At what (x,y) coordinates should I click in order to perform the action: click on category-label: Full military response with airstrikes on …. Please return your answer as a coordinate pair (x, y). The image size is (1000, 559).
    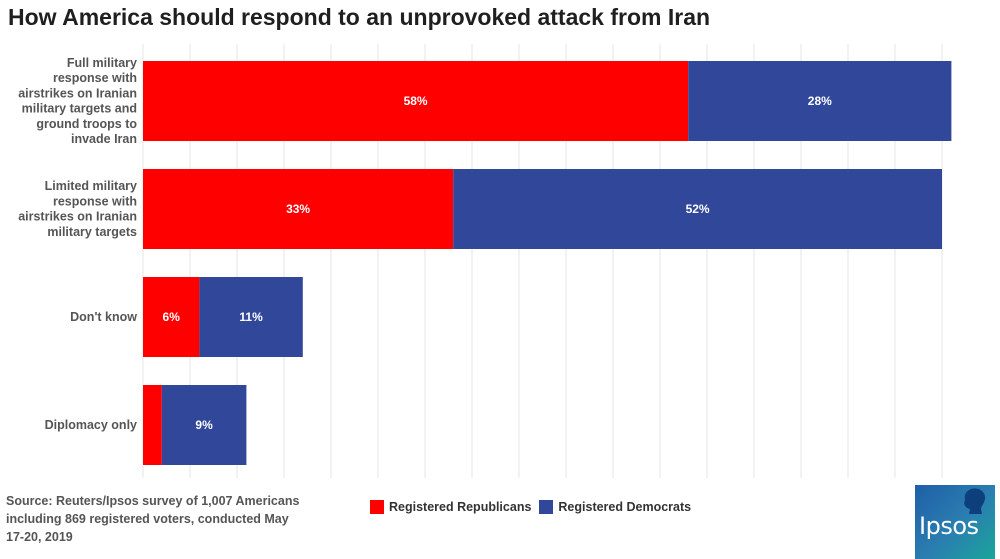
    Looking at the image, I should click on (77, 101).